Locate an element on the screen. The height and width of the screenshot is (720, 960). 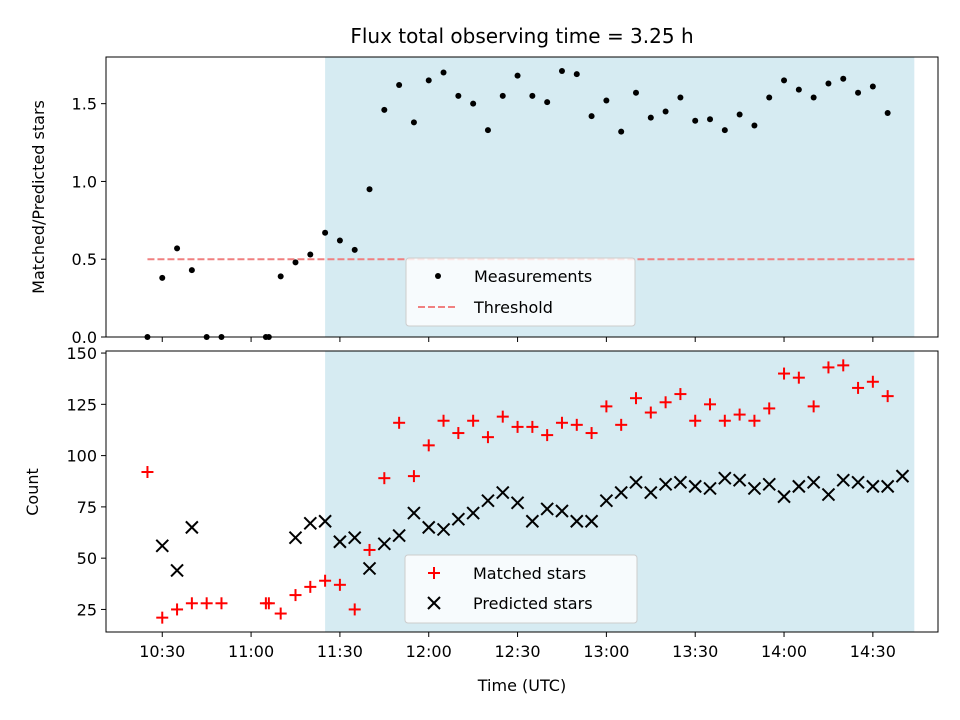
x-tick-label: 13:00 is located at coordinates (606, 651).